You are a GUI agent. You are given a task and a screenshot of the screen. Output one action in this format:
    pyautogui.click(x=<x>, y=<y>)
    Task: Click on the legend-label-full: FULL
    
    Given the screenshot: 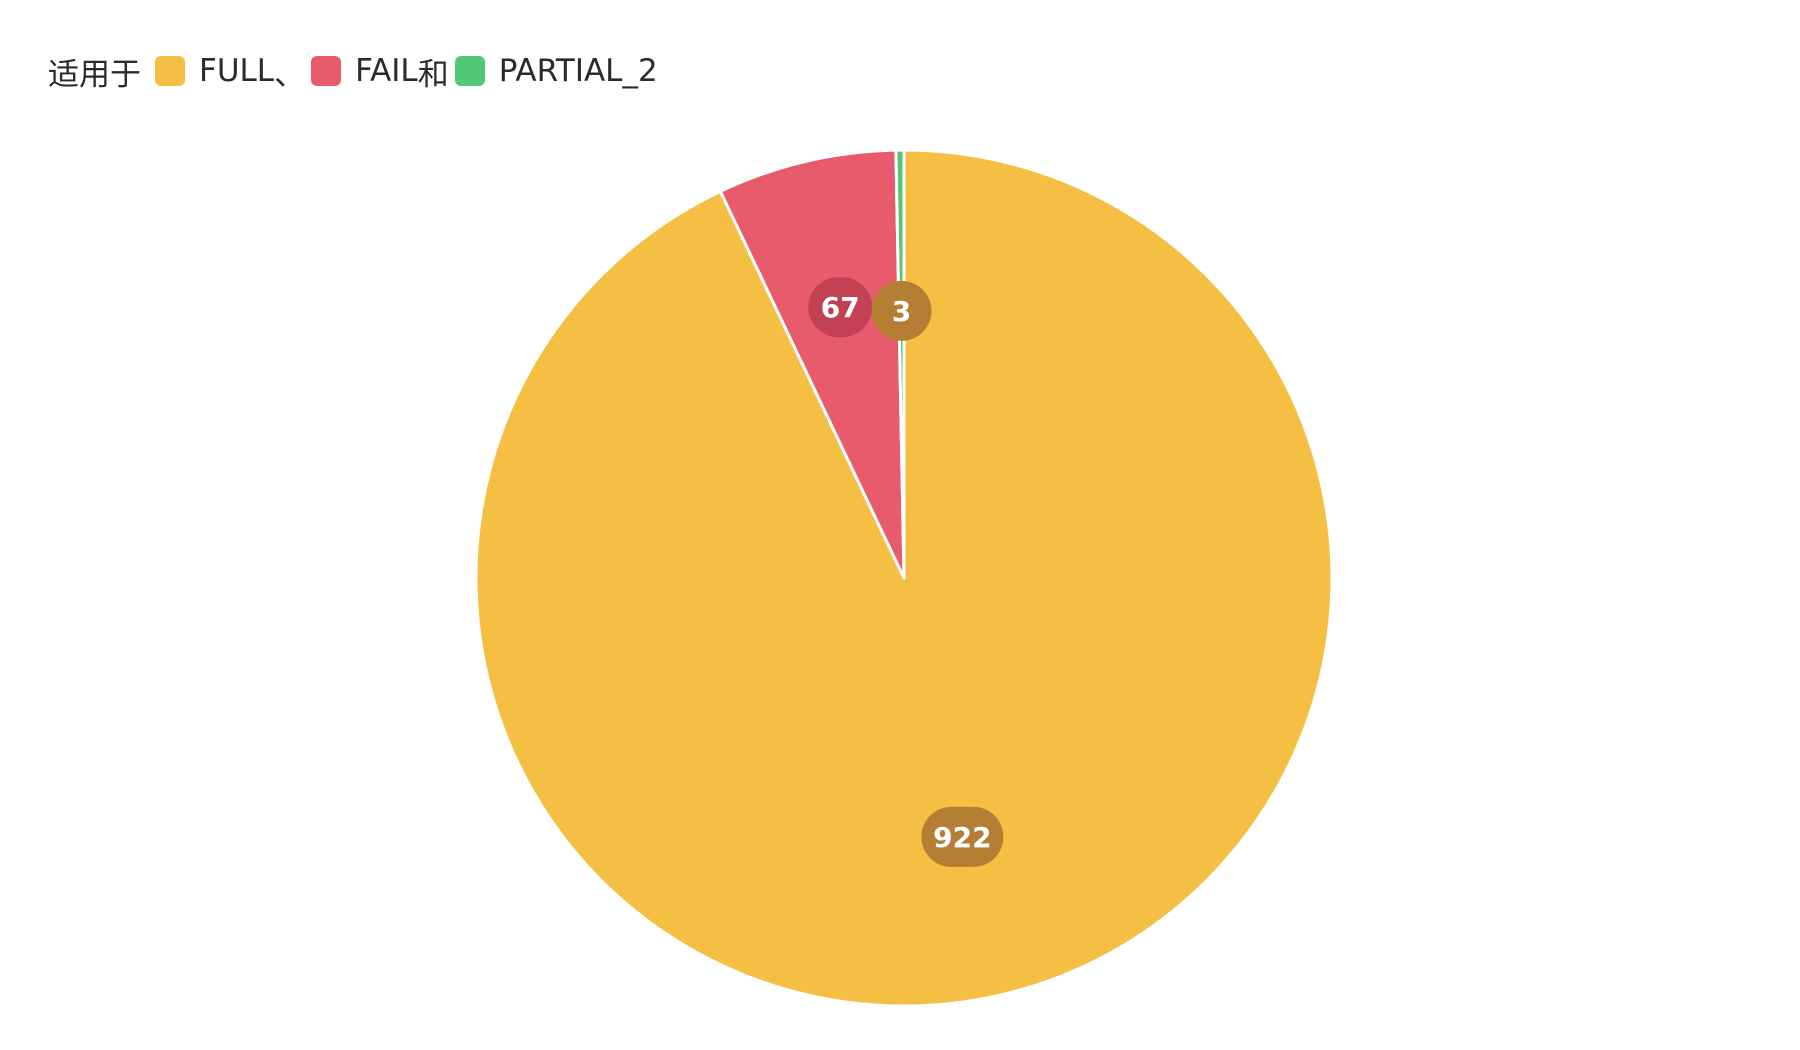 What is the action you would take?
    pyautogui.click(x=237, y=71)
    